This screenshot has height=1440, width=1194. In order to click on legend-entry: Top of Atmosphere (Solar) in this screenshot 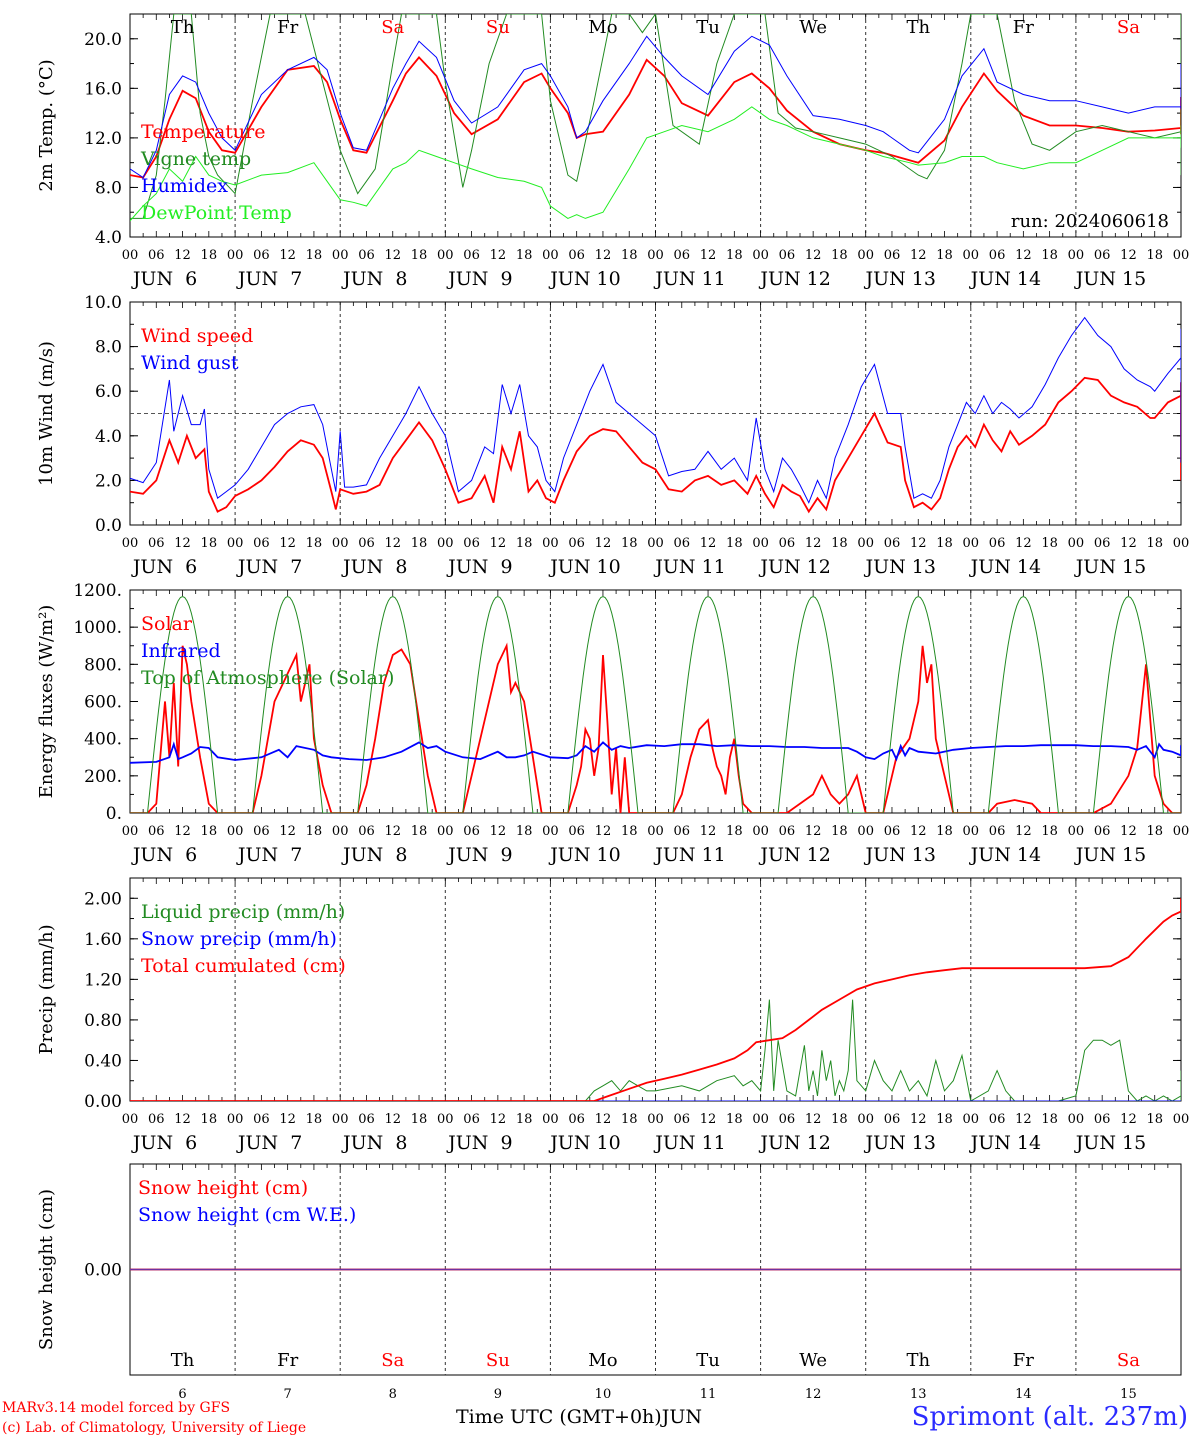, I will do `click(267, 678)`.